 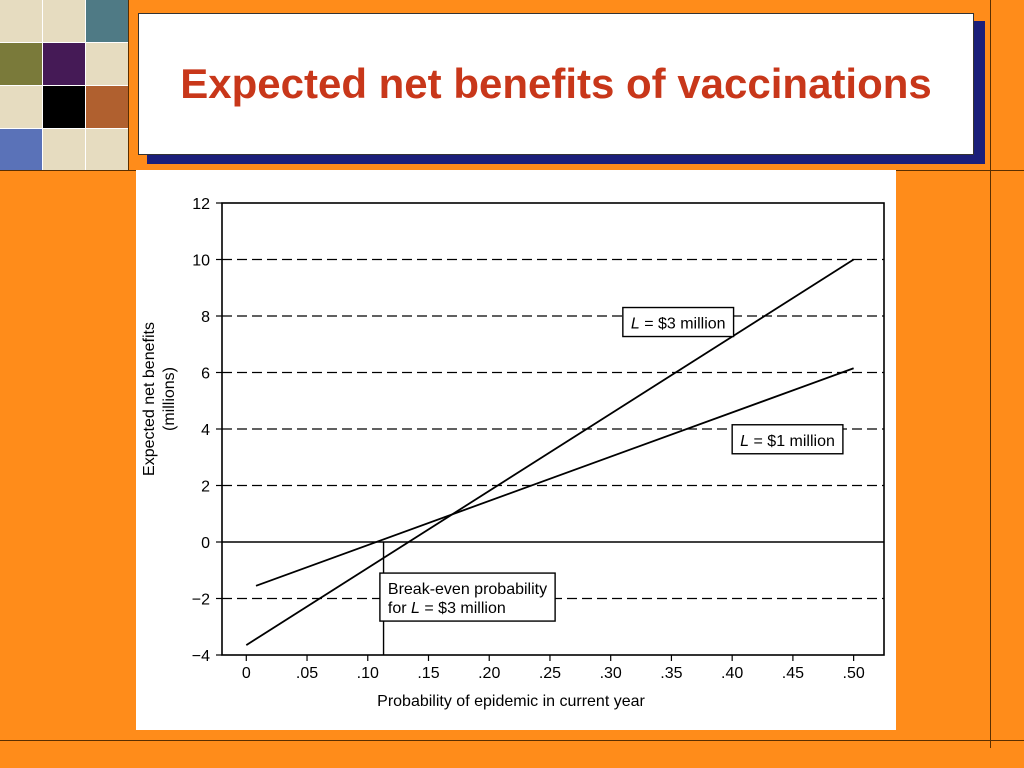 I want to click on annotation-text-pre: for, so click(x=399, y=608).